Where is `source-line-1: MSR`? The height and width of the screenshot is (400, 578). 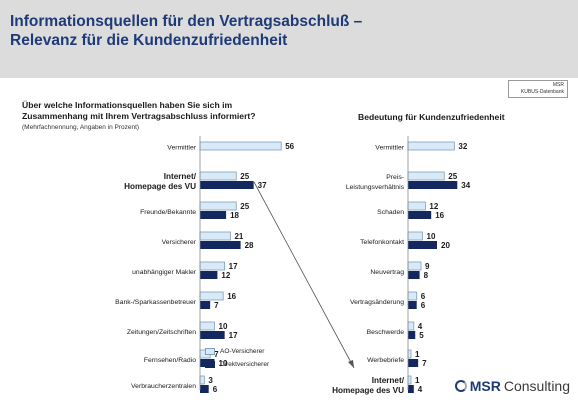 source-line-1: MSR is located at coordinates (558, 85).